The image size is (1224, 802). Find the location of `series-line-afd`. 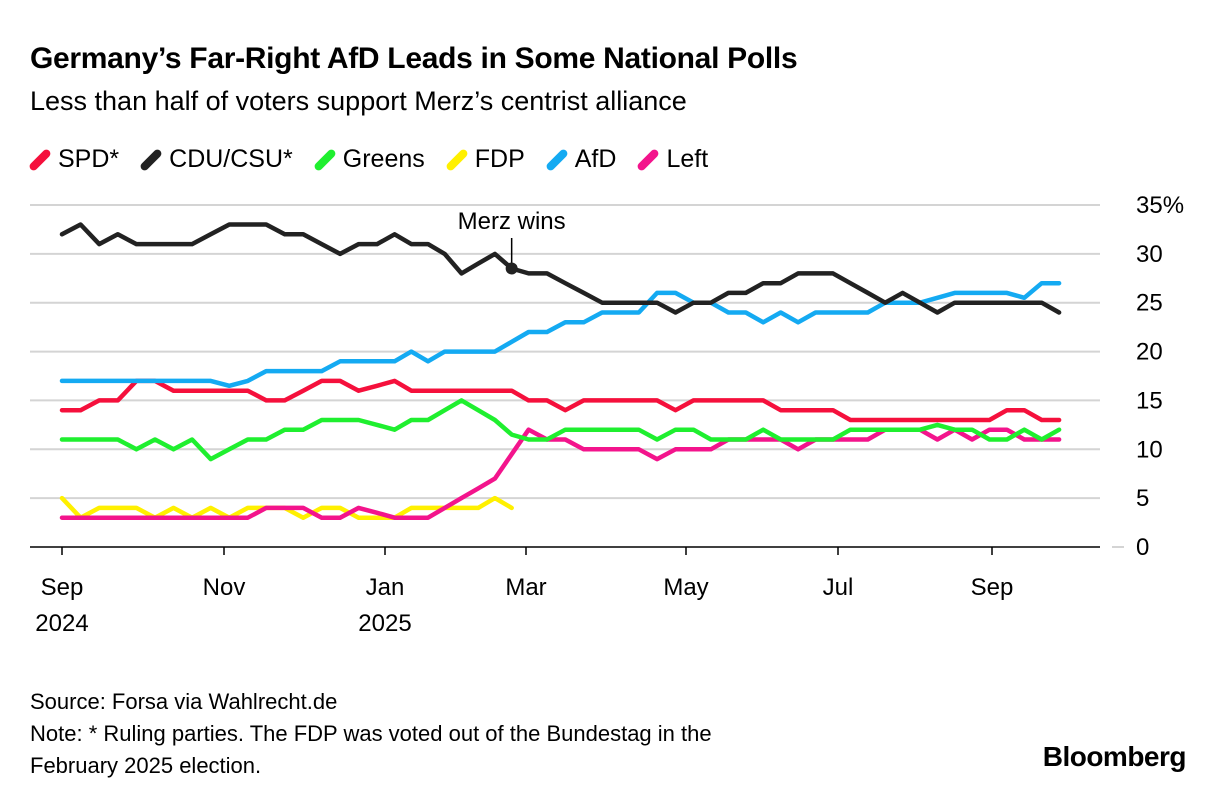

series-line-afd is located at coordinates (560, 334).